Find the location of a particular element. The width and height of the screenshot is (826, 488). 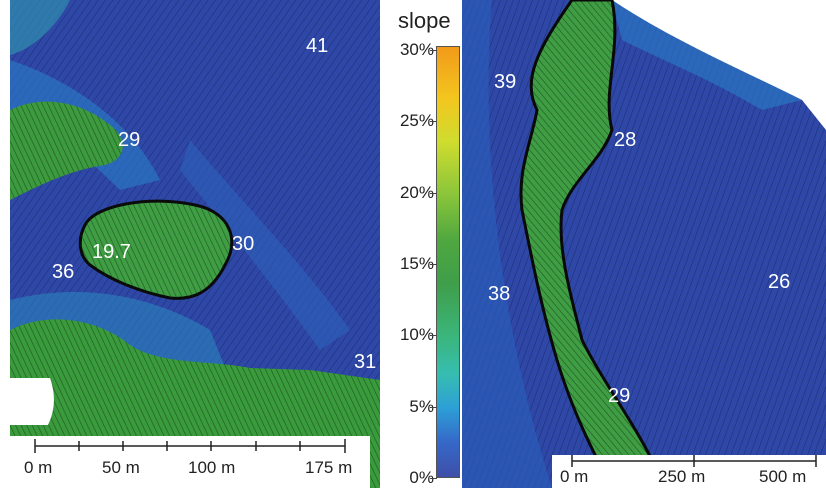

scale-bar-right: 0 m 250 m 500 m is located at coordinates (690, 471).